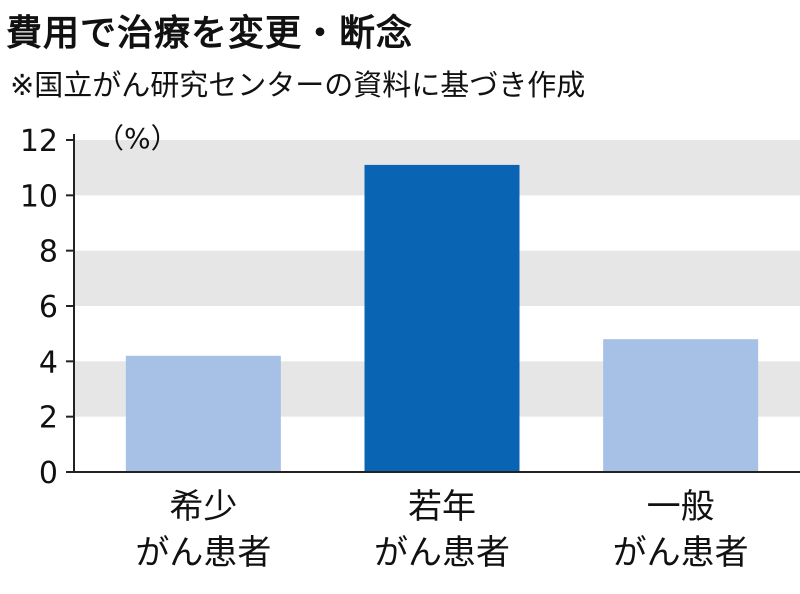  Describe the element at coordinates (39, 196) in the screenshot. I see `y-tick-label: 10` at that location.